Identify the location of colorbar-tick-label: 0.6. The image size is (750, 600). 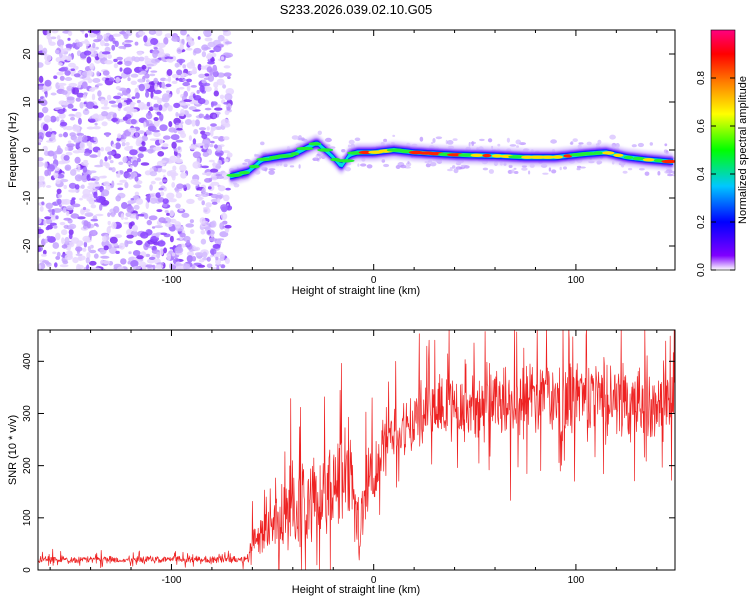
(701, 126).